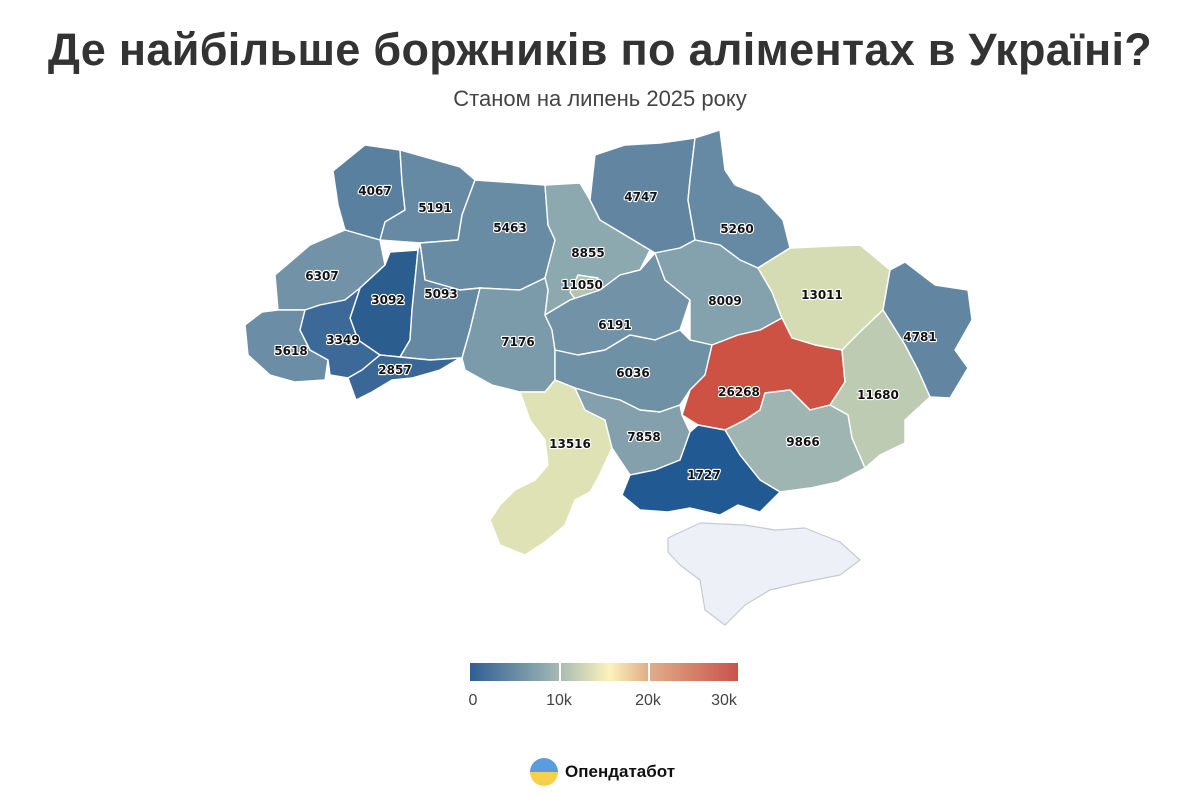 The image size is (1200, 799). What do you see at coordinates (440, 294) in the screenshot?
I see `region-label-khmelnytskyi: 5093` at bounding box center [440, 294].